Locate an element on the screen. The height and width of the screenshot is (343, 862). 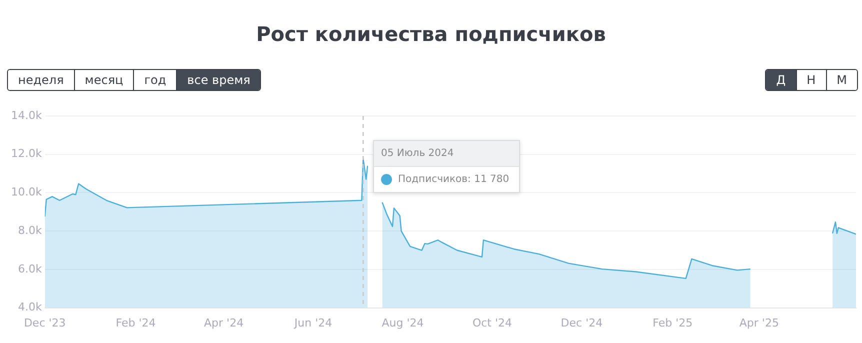
text: Д is located at coordinates (781, 80).